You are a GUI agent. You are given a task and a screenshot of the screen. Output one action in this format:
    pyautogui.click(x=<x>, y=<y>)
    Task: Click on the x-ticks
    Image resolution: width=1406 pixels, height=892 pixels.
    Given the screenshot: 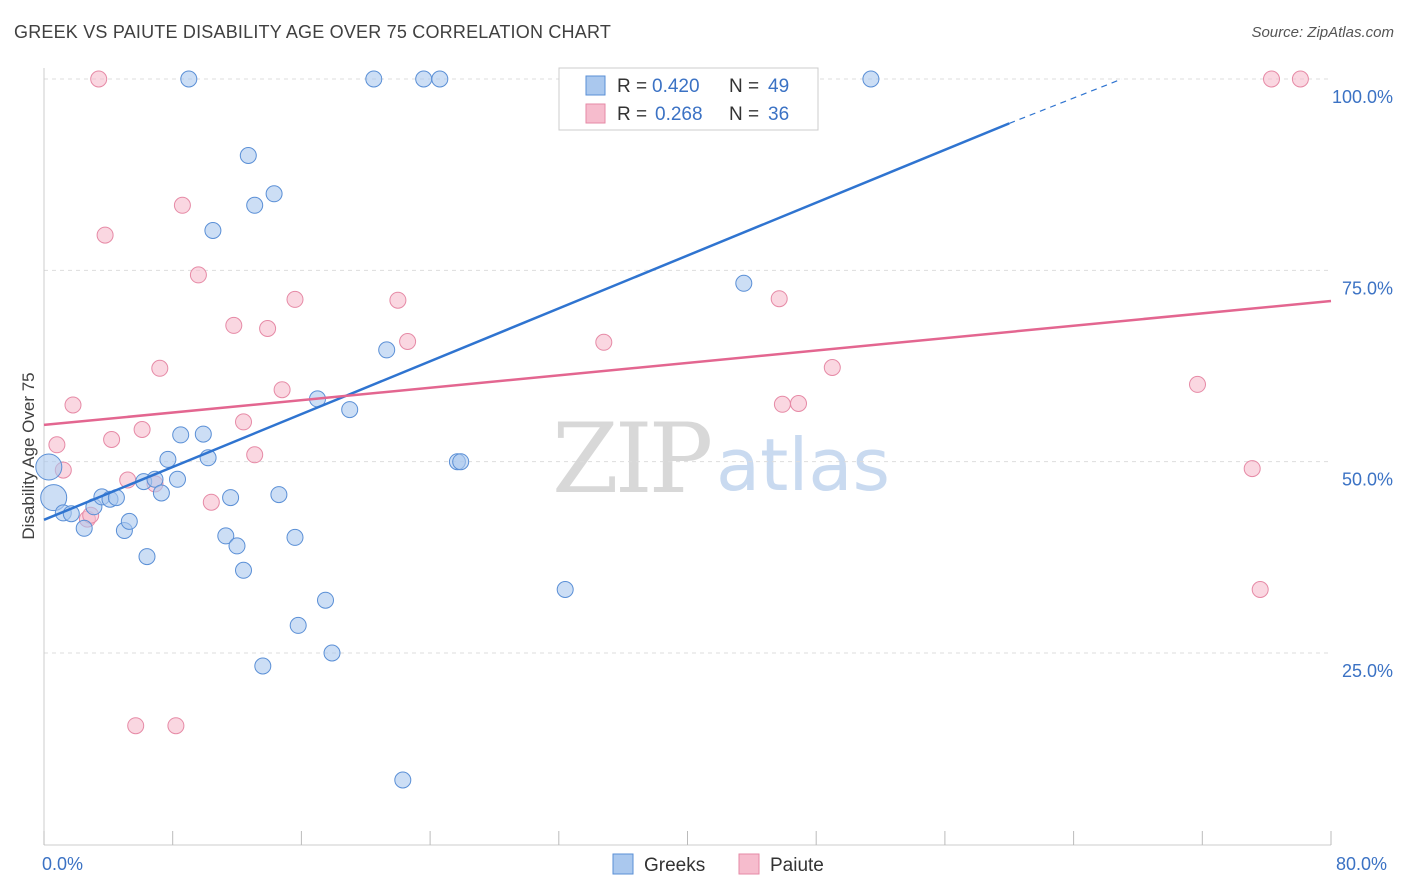 What is the action you would take?
    pyautogui.click(x=687, y=838)
    